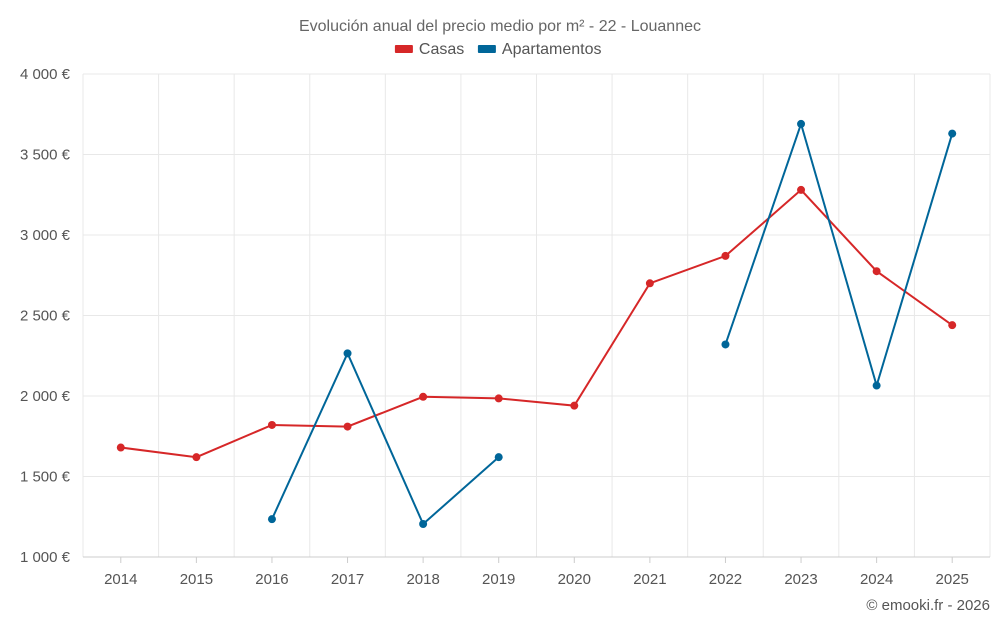 This screenshot has height=625, width=1000. Describe the element at coordinates (347, 579) in the screenshot. I see `x-tick-label: 2017` at that location.